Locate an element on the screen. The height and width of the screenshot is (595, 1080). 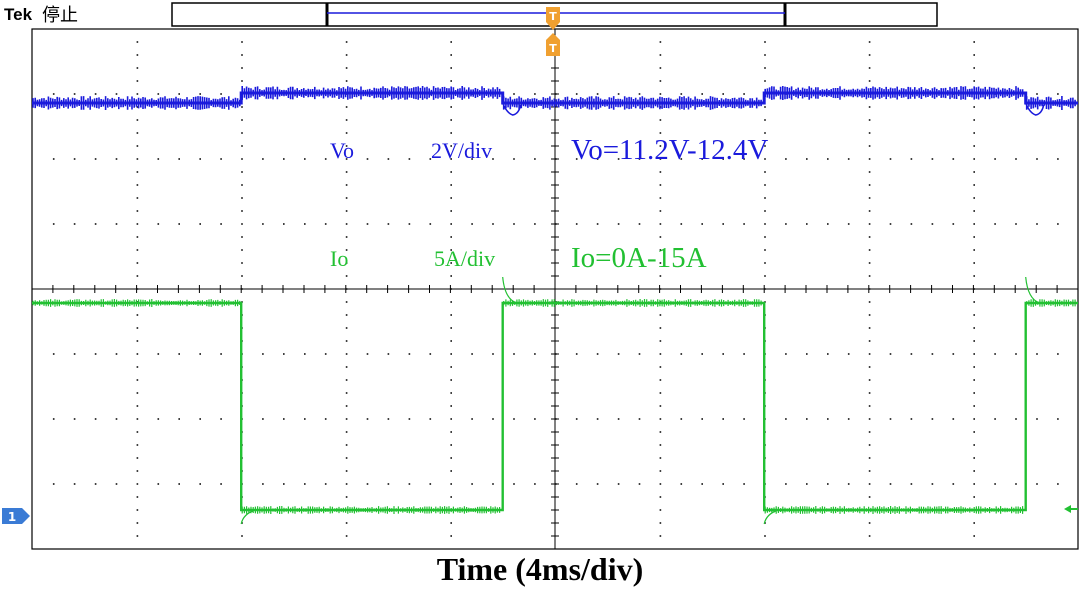
trace-vo is located at coordinates (555, 101).